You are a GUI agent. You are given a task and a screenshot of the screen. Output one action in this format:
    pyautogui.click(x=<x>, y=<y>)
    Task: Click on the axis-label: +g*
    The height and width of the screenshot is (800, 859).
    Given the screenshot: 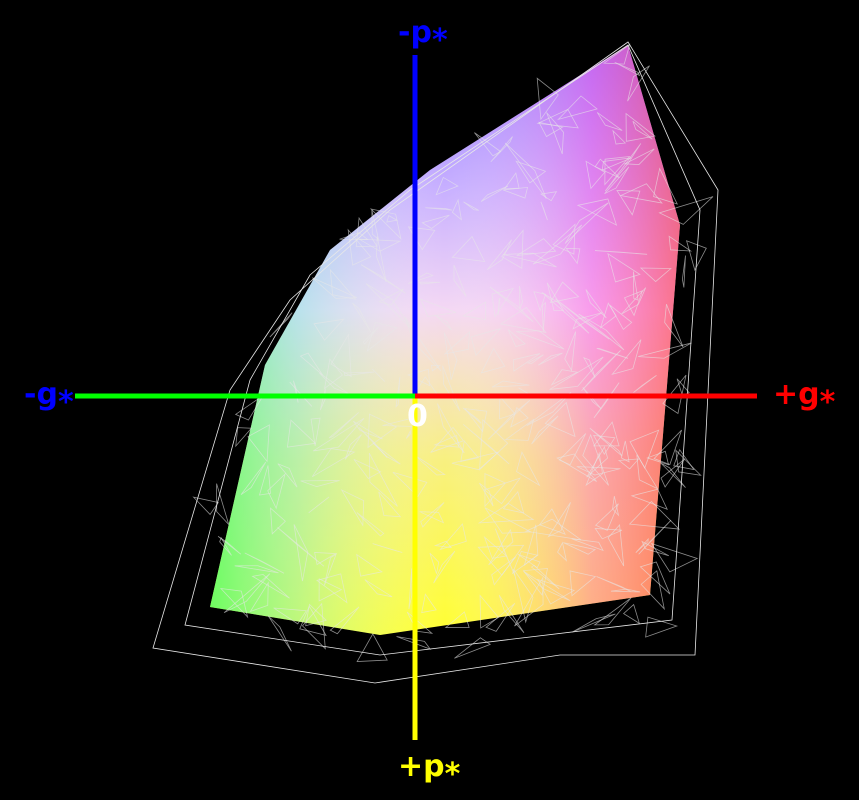 What is the action you would take?
    pyautogui.click(x=804, y=398)
    